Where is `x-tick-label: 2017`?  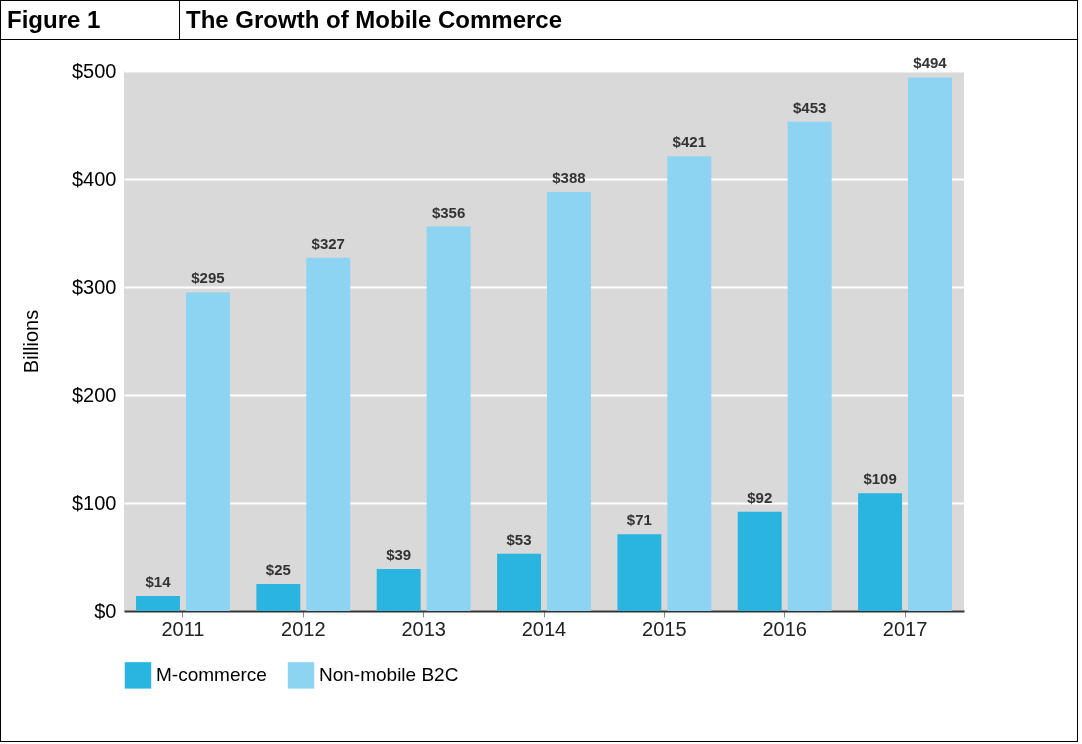 x-tick-label: 2017 is located at coordinates (905, 628).